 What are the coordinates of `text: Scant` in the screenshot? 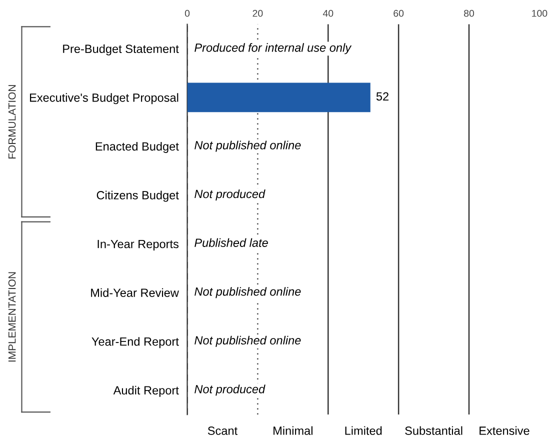 It's located at (223, 430).